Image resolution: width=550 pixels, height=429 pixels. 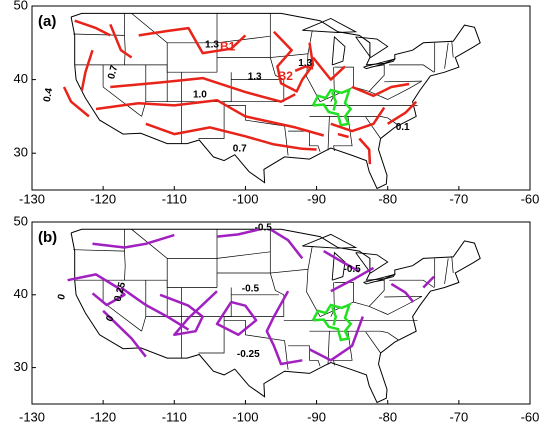 I want to click on contour-label: 1.0, so click(x=200, y=95).